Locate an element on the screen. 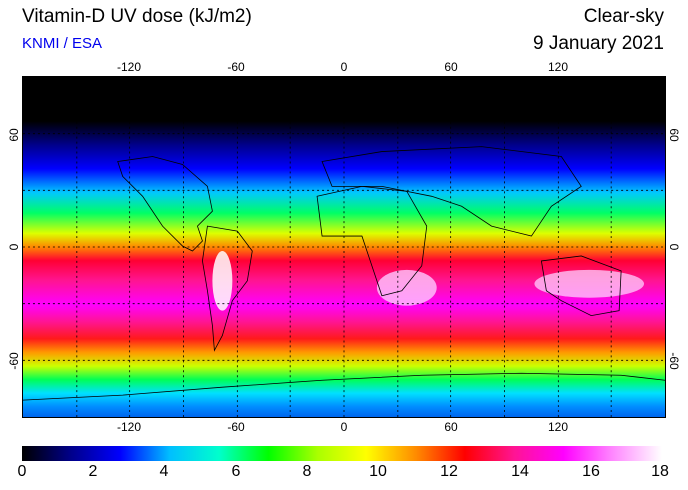  eurasia-outline is located at coordinates (451, 191).